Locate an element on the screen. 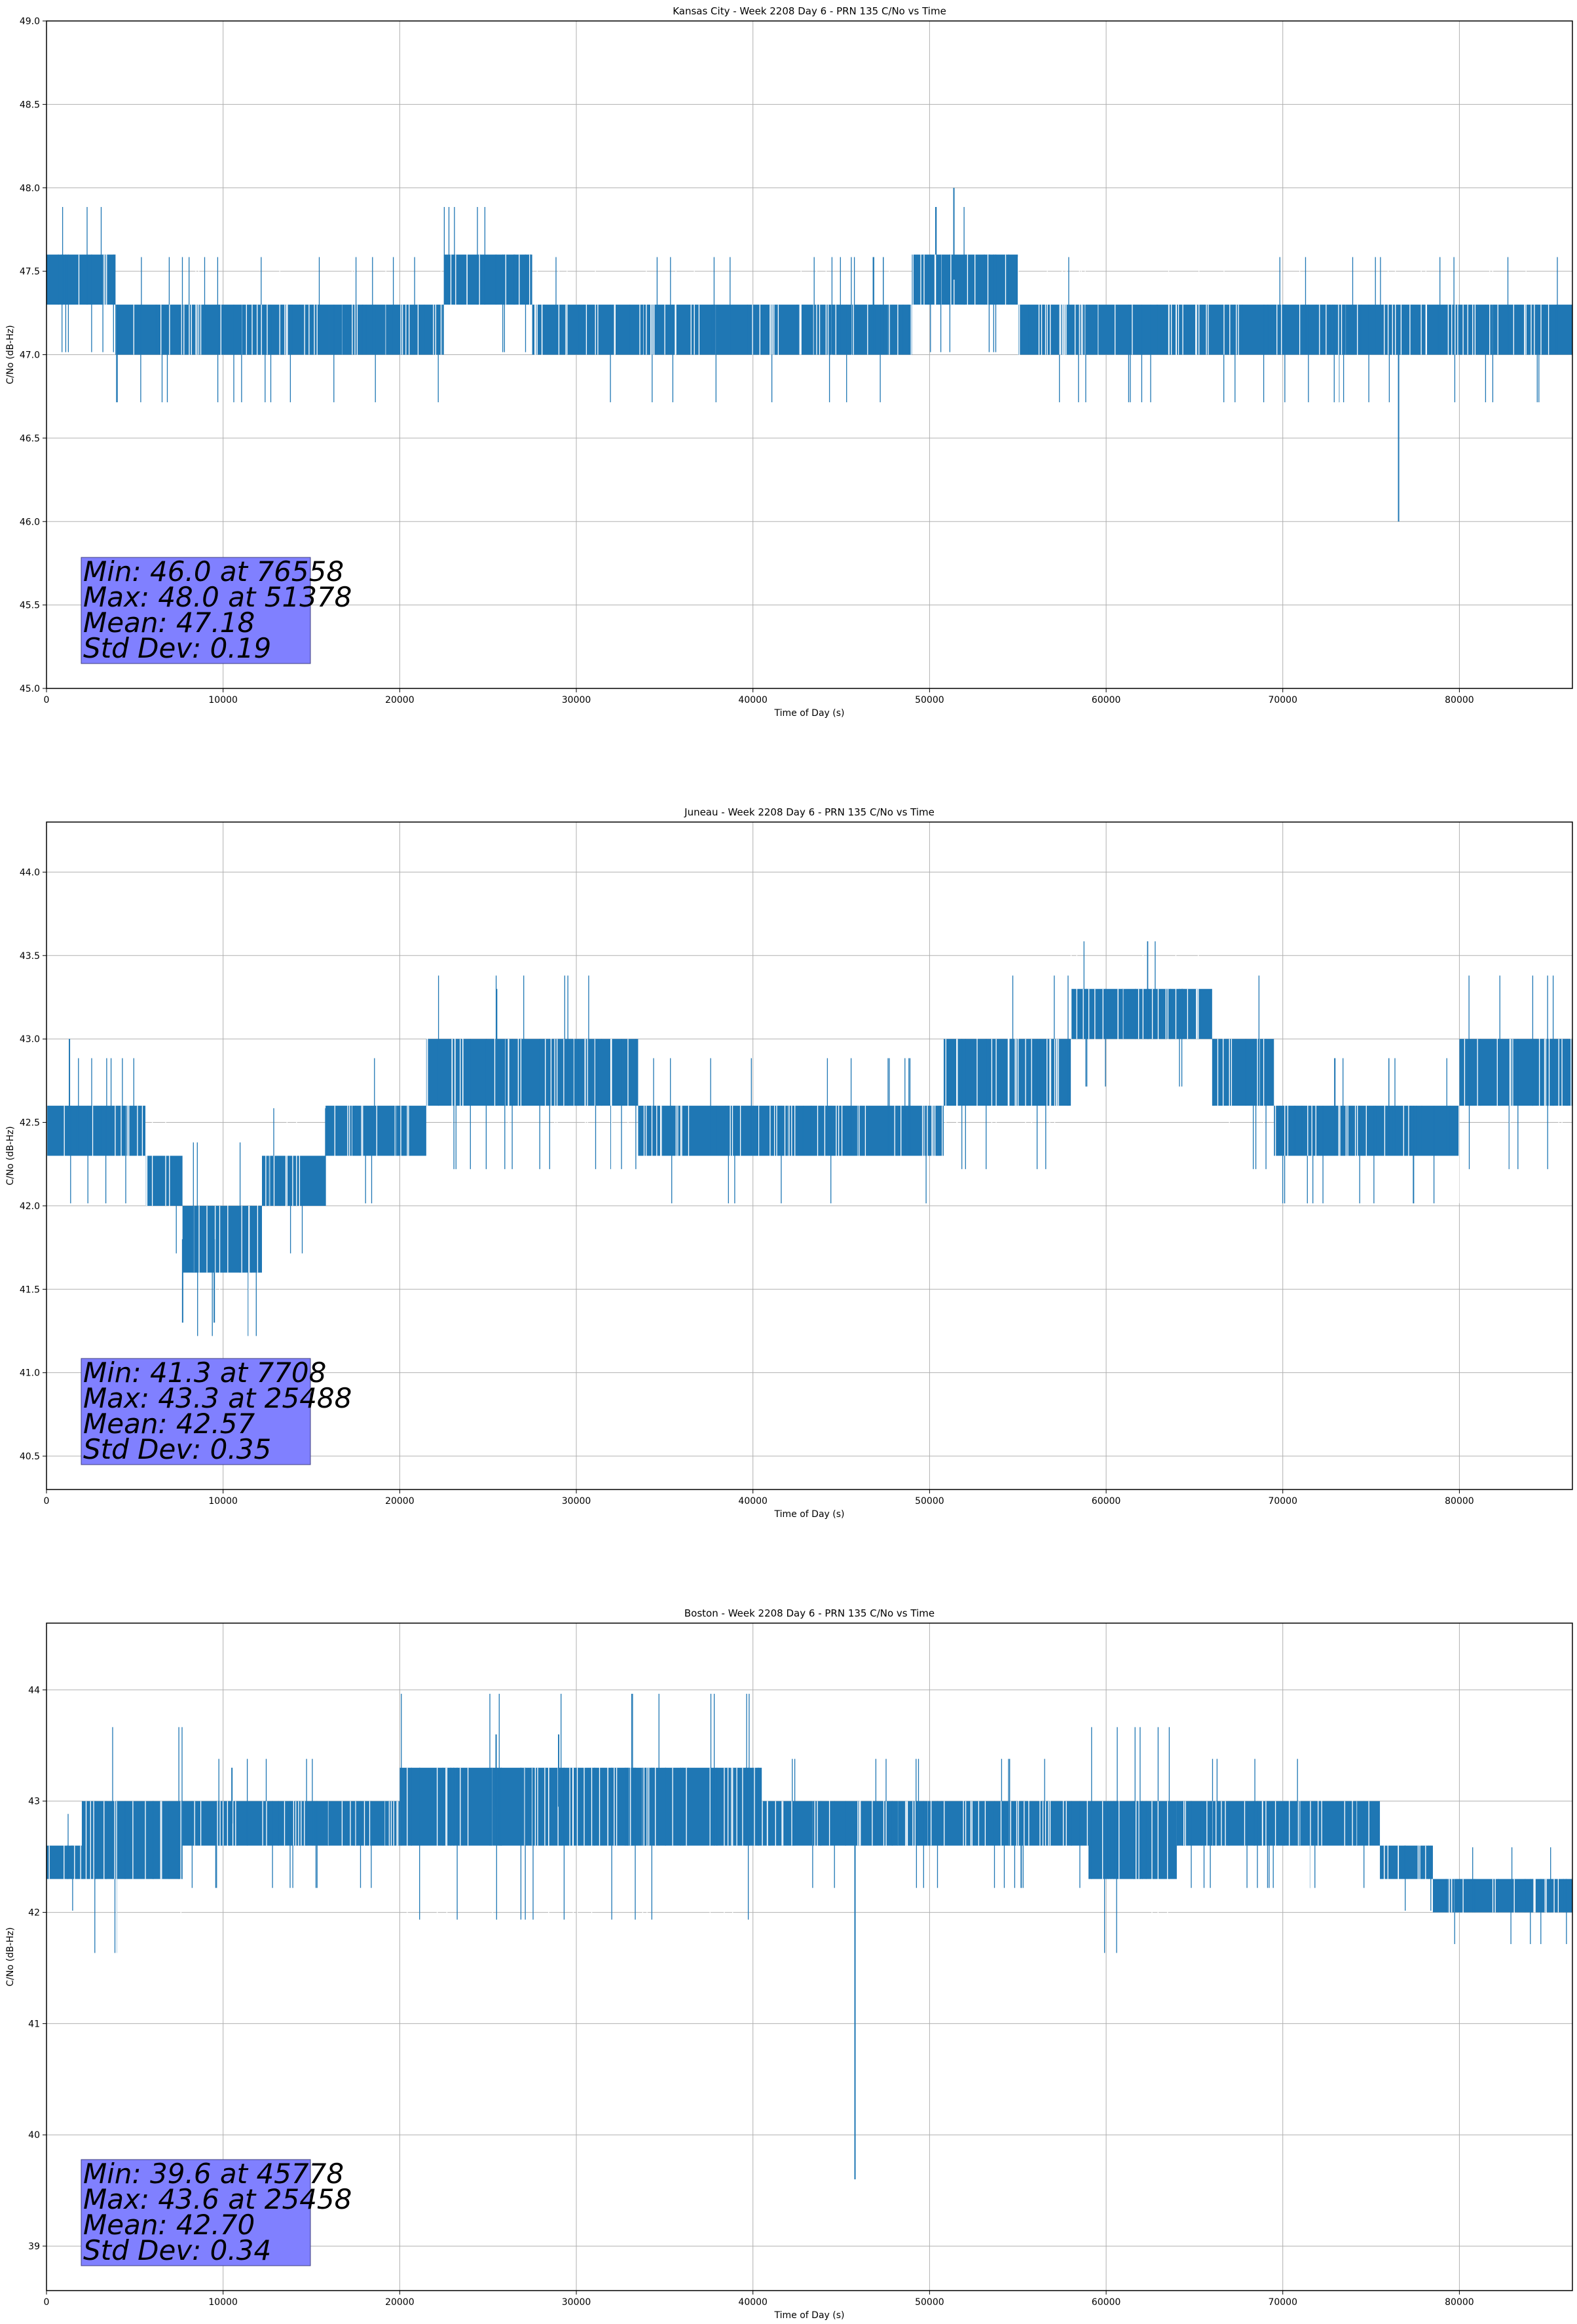  stat-max: Max: 43.3 at 25488 is located at coordinates (217, 1398).